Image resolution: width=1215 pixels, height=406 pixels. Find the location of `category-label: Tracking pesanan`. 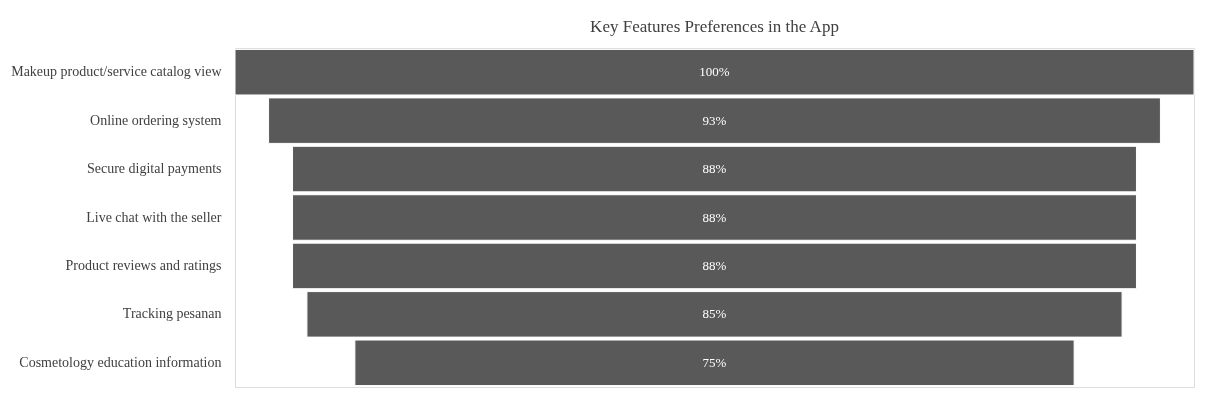

category-label: Tracking pesanan is located at coordinates (172, 314).